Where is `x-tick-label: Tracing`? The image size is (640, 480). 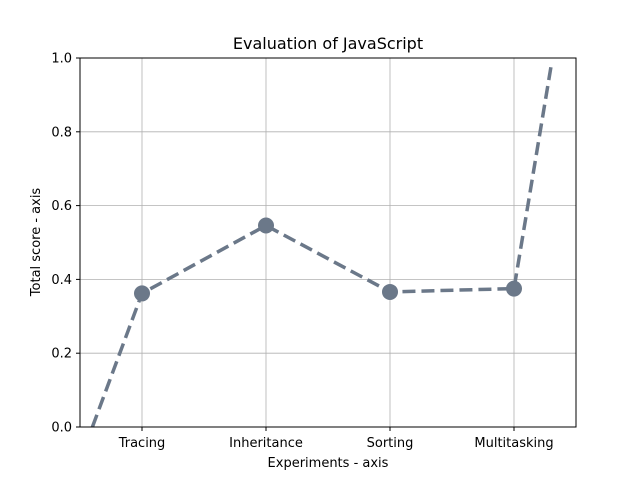 x-tick-label: Tracing is located at coordinates (142, 443).